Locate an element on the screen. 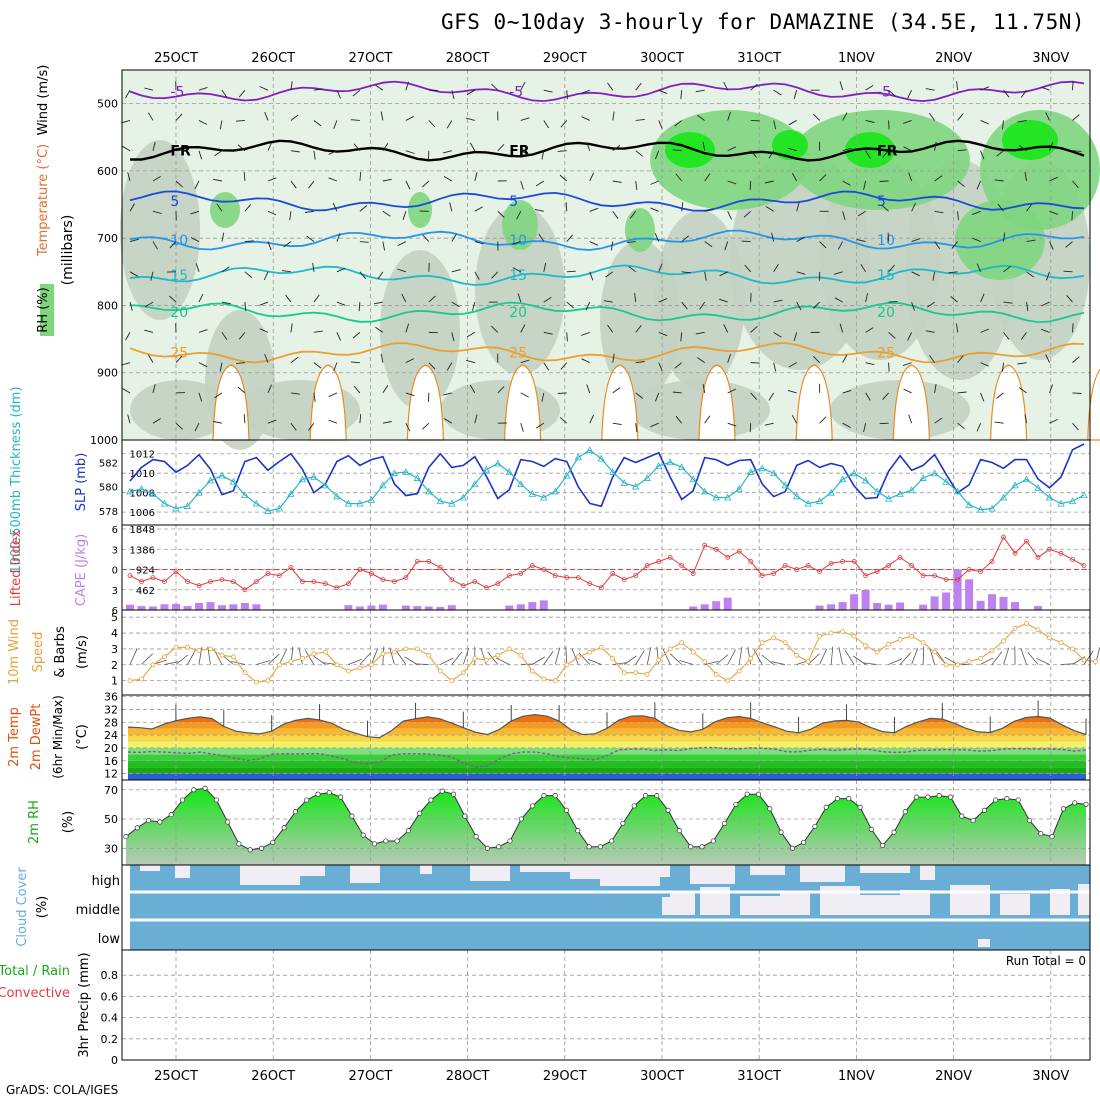 This screenshot has height=1100, width=1100. panel-frame is located at coordinates (606, 1005).